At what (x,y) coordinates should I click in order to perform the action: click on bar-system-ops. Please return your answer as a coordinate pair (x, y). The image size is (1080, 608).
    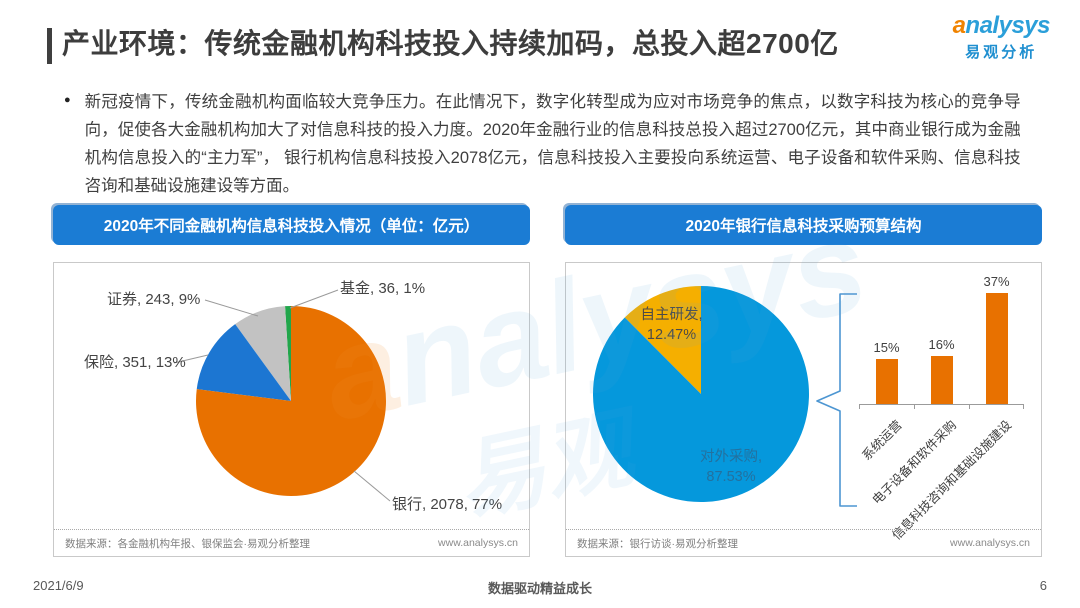
    Looking at the image, I should click on (886, 381).